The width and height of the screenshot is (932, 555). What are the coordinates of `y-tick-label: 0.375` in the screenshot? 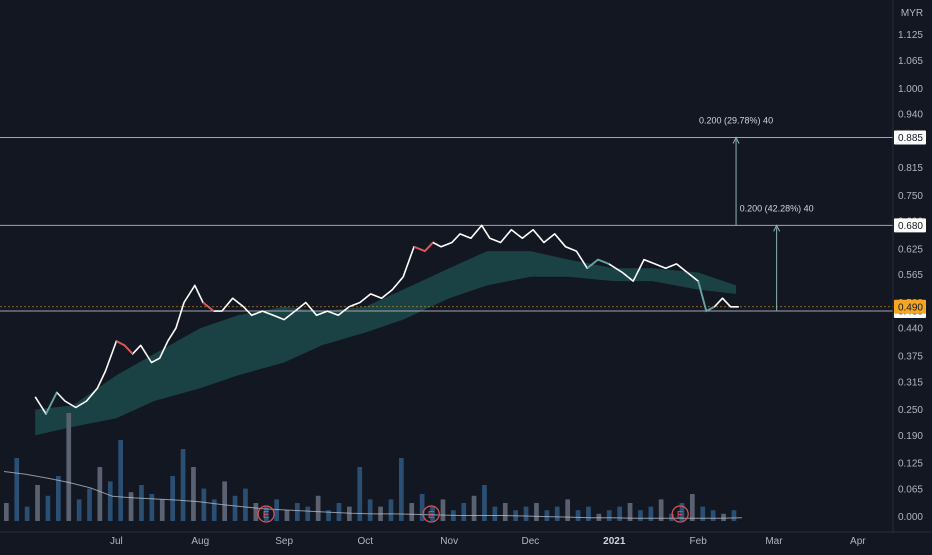 It's located at (910, 357).